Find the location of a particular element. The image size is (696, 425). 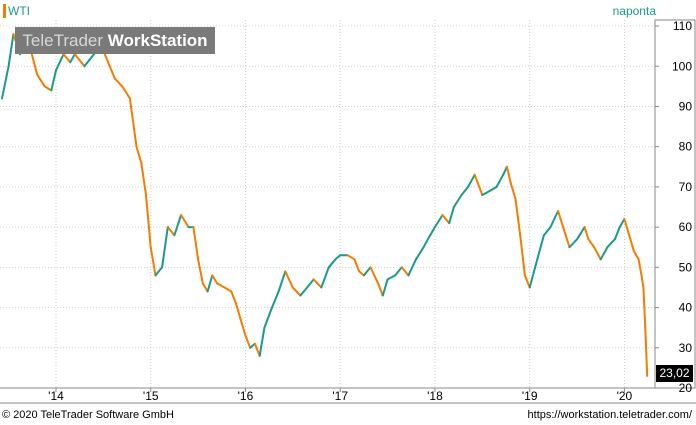

watermark-logo: TeleTrader WorkStation is located at coordinates (115, 40).